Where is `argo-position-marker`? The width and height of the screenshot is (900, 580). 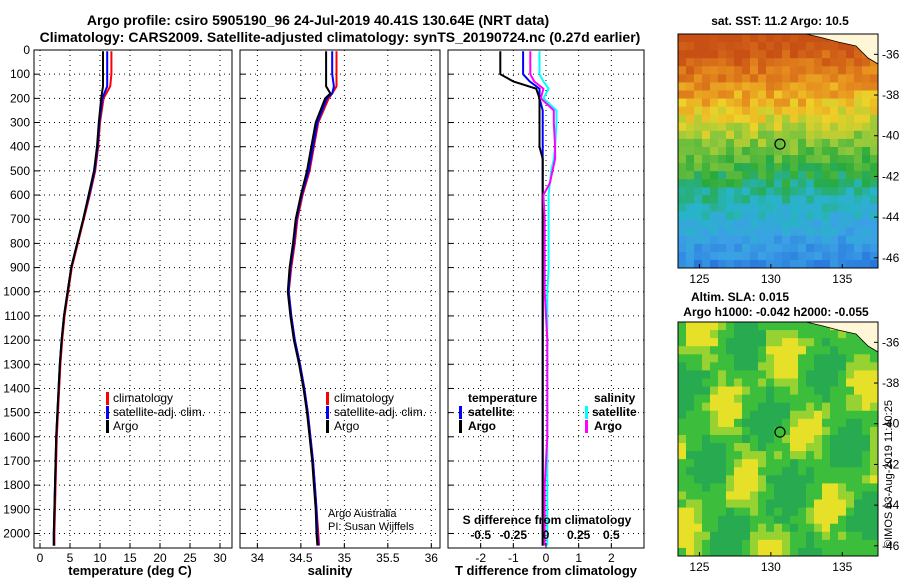 argo-position-marker is located at coordinates (780, 432).